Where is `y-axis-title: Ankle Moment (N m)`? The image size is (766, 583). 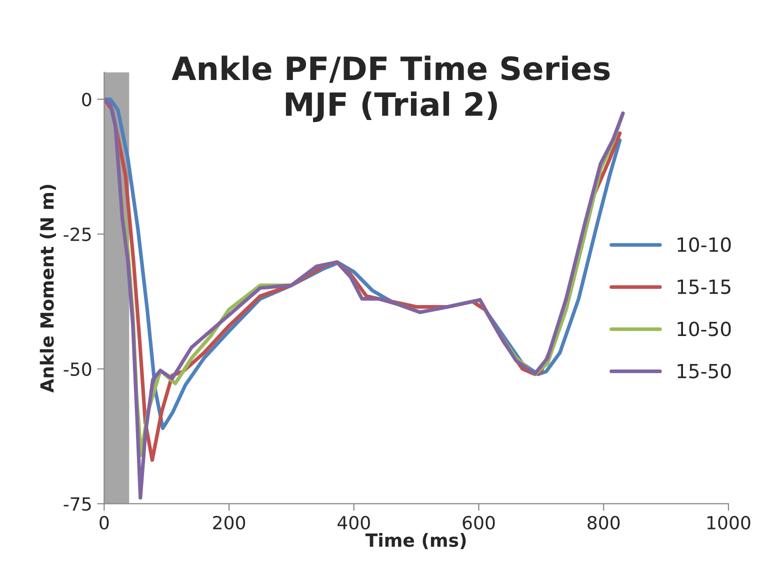 y-axis-title: Ankle Moment (N m) is located at coordinates (48, 288).